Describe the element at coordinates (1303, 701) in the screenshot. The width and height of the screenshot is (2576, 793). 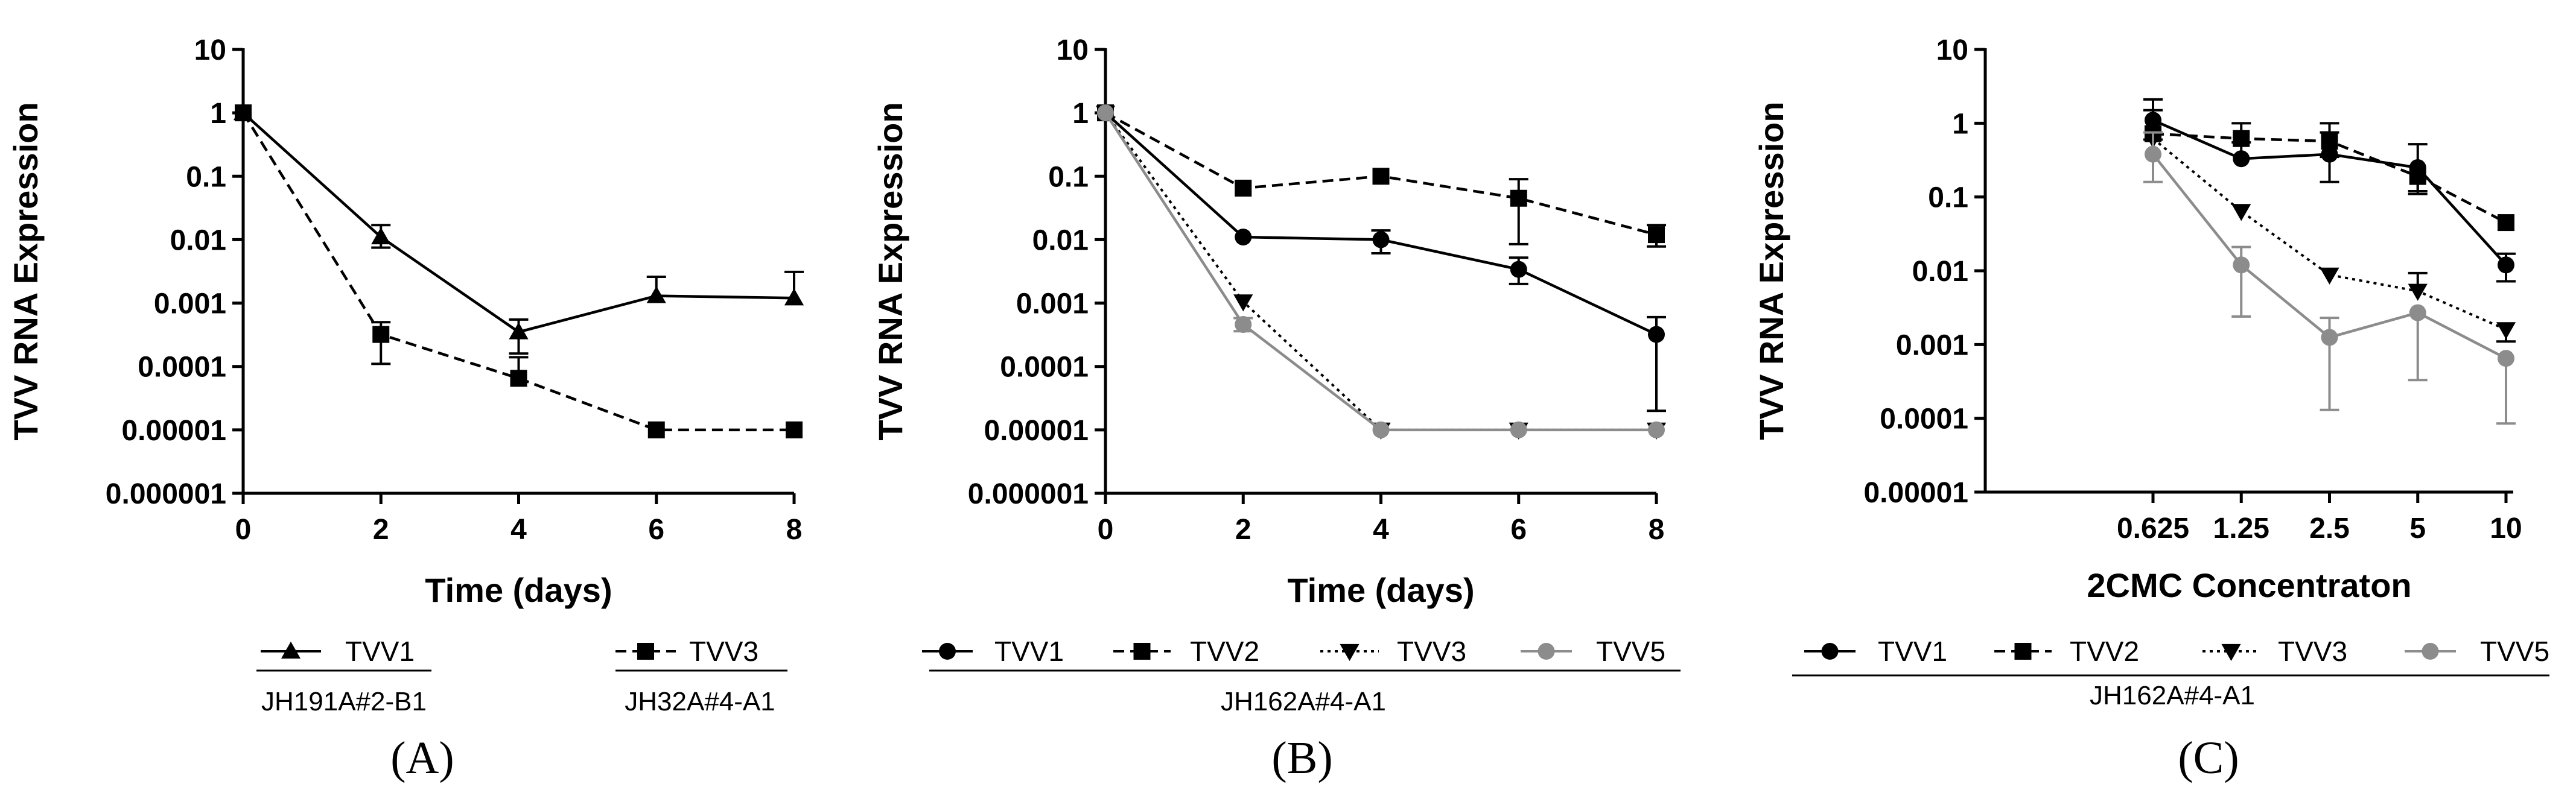
I see `legend-group-label: JH162A#4-A1` at that location.